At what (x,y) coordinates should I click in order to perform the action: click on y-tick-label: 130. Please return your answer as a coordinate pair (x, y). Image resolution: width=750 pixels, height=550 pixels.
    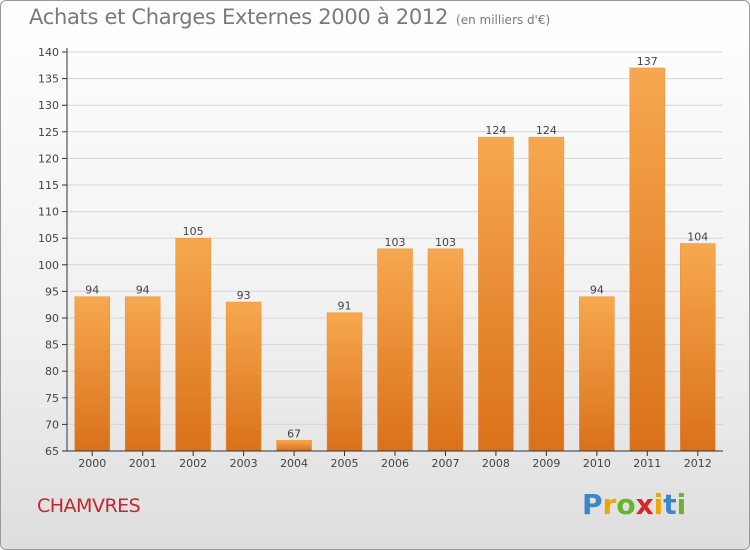
    Looking at the image, I should click on (48, 105).